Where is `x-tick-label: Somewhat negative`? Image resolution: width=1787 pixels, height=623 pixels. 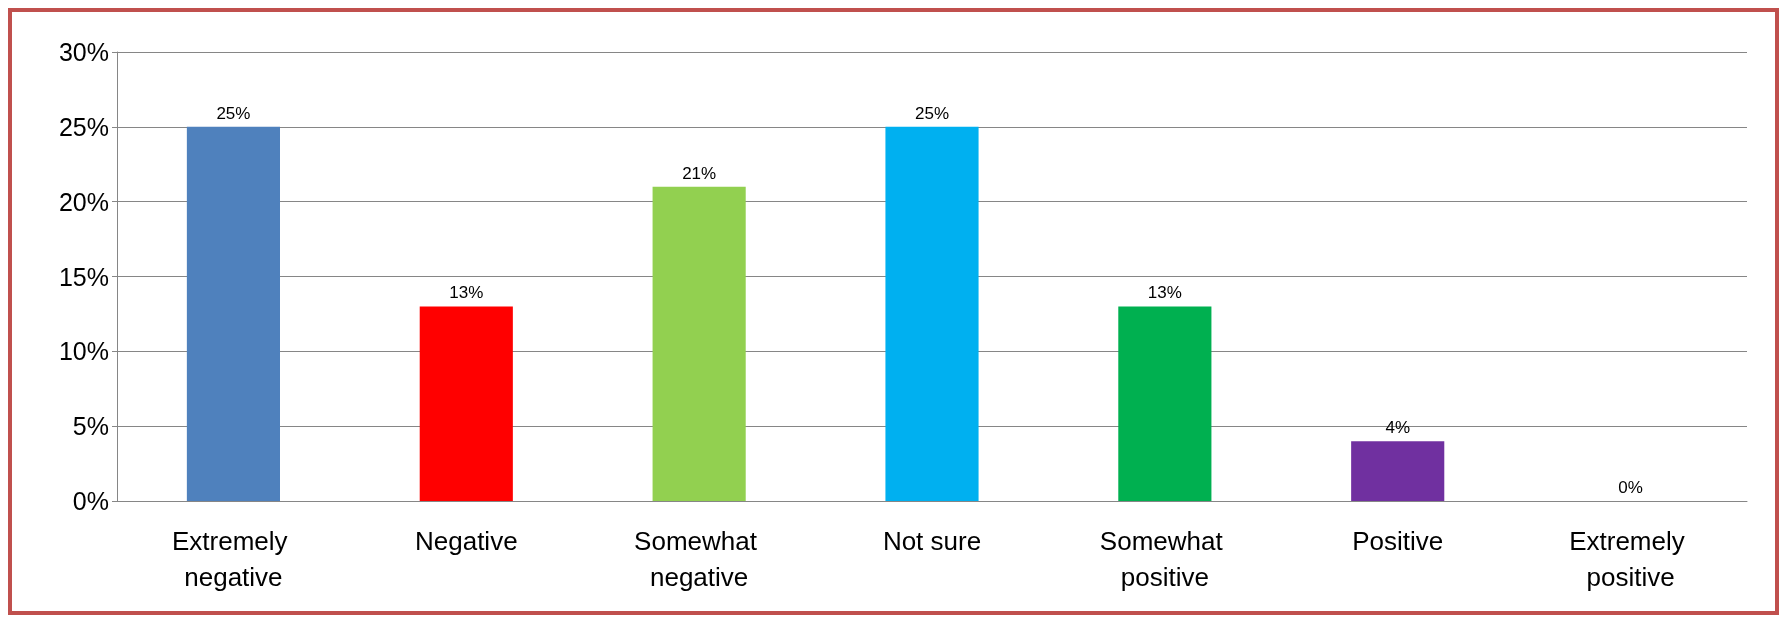
x-tick-label: Somewhat negative is located at coordinates (699, 559).